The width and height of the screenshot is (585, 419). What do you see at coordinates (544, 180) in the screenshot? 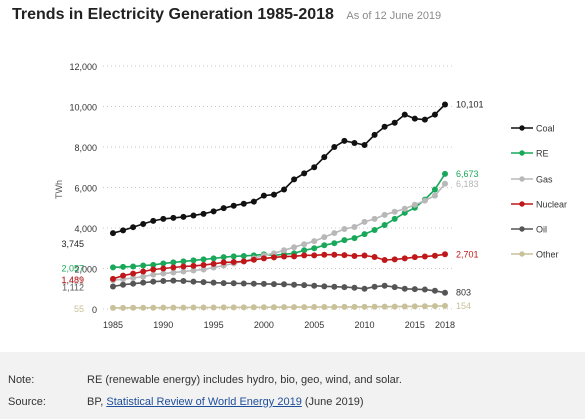
I see `legend-label: Gas` at bounding box center [544, 180].